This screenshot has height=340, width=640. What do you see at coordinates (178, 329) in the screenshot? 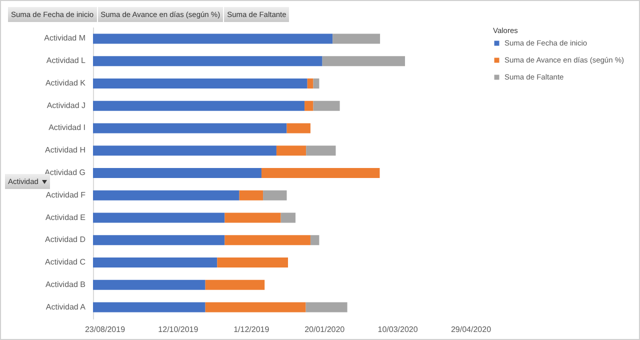
I see `text: 12/10/2019` at bounding box center [178, 329].